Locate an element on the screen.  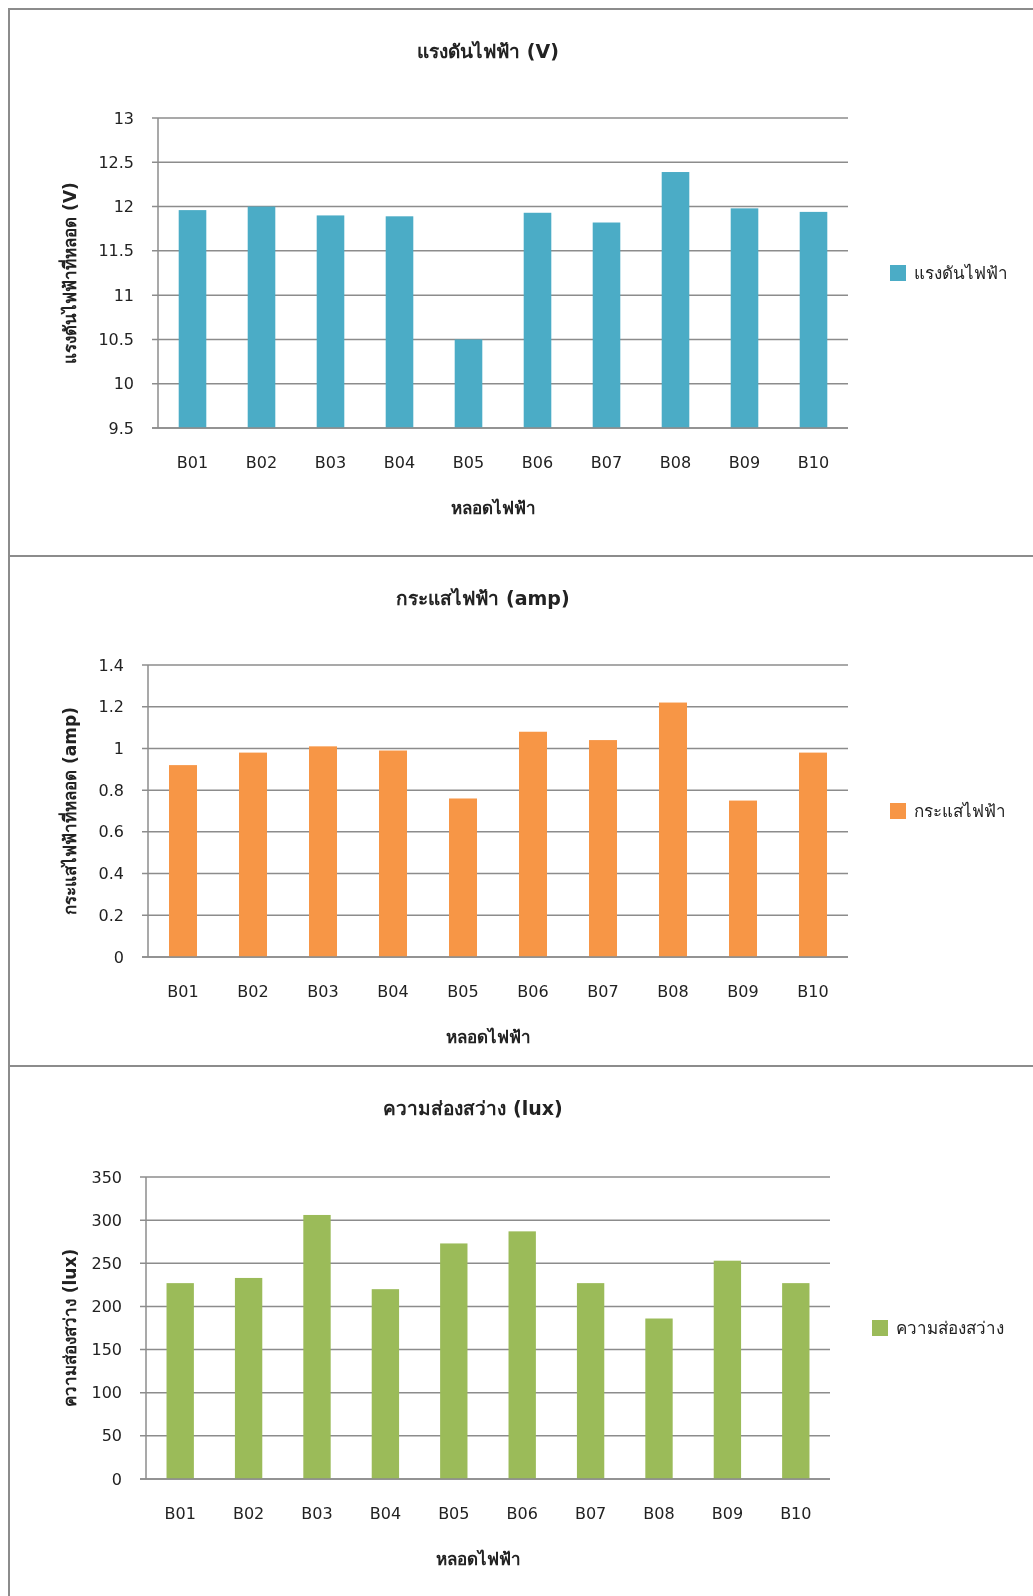
y-tick-label: 0.6 is located at coordinates (111, 832).